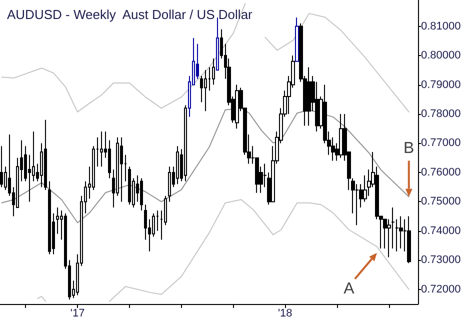 Image resolution: width=470 pixels, height=322 pixels. I want to click on x-tick-label: '17, so click(77, 314).